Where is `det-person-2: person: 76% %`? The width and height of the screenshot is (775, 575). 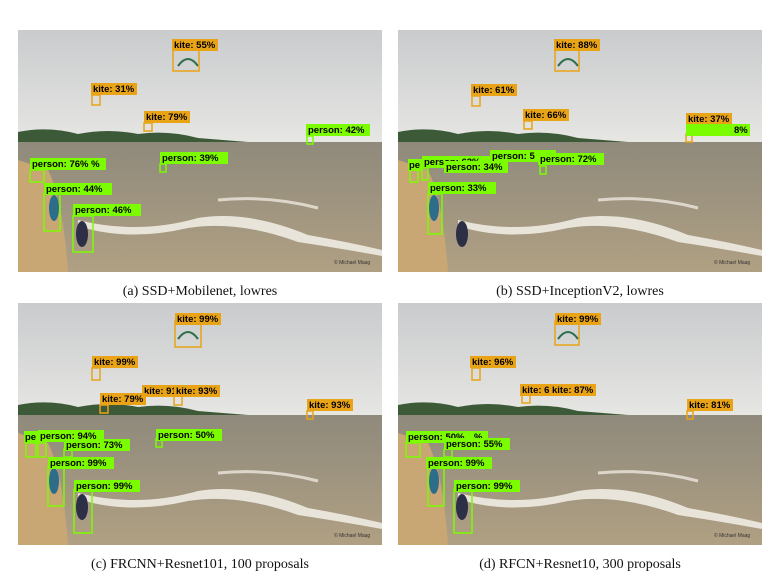
det-person-2: person: 76% % is located at coordinates (67, 170).